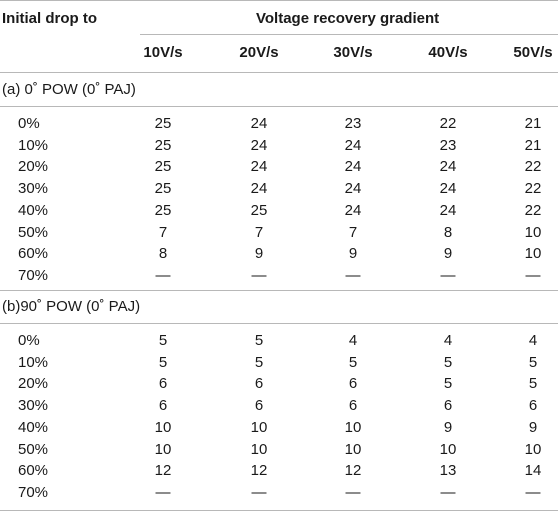 This screenshot has height=511, width=558. What do you see at coordinates (49, 18) in the screenshot?
I see `header-initial-drop: Initial drop to` at bounding box center [49, 18].